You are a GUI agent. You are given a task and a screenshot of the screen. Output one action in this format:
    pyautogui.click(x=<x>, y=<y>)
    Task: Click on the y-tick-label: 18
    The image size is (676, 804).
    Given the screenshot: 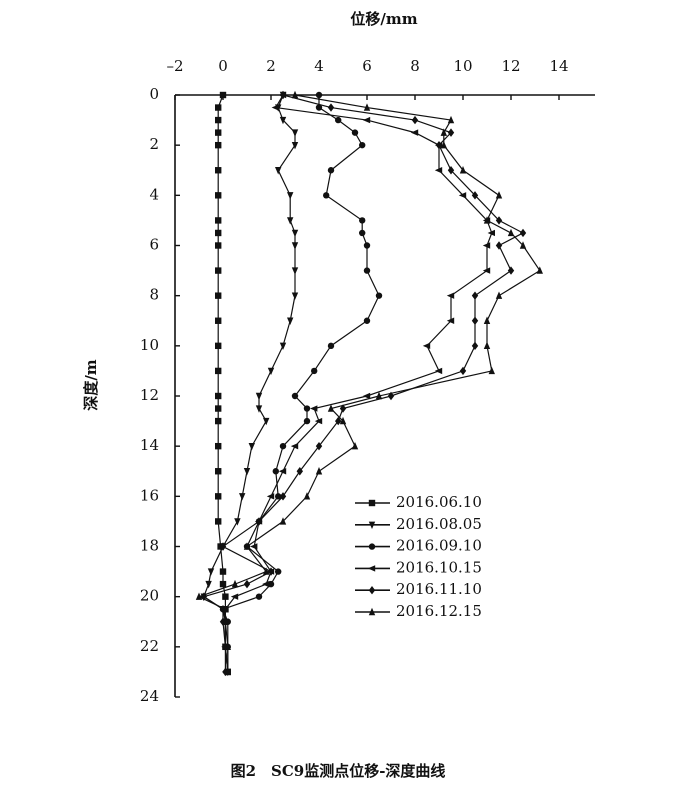 What is the action you would take?
    pyautogui.click(x=149, y=546)
    